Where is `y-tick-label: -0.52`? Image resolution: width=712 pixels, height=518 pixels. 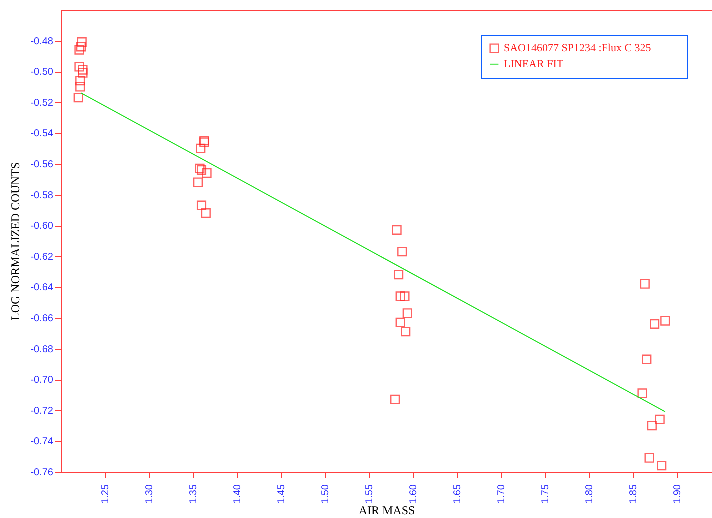 y-tick-label: -0.52 is located at coordinates (42, 103).